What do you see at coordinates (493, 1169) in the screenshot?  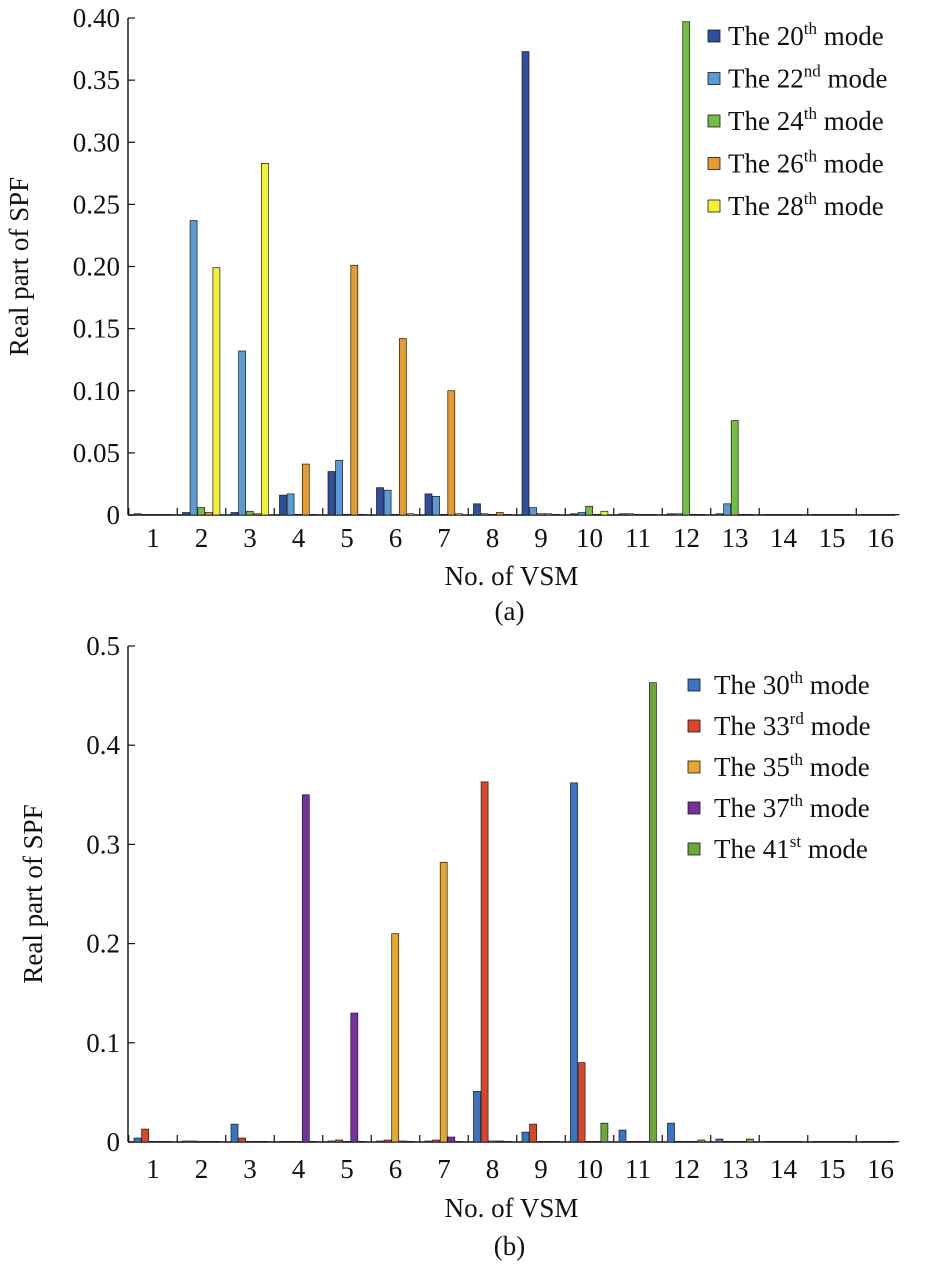 I see `x-tick-label: 8` at bounding box center [493, 1169].